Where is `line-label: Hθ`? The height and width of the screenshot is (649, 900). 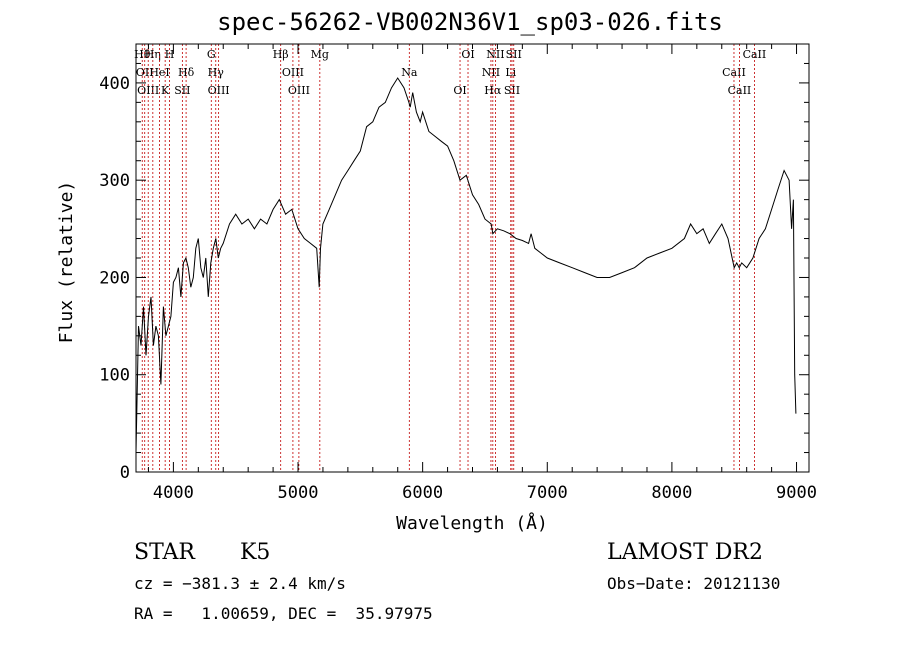 line-label: Hθ is located at coordinates (142, 54).